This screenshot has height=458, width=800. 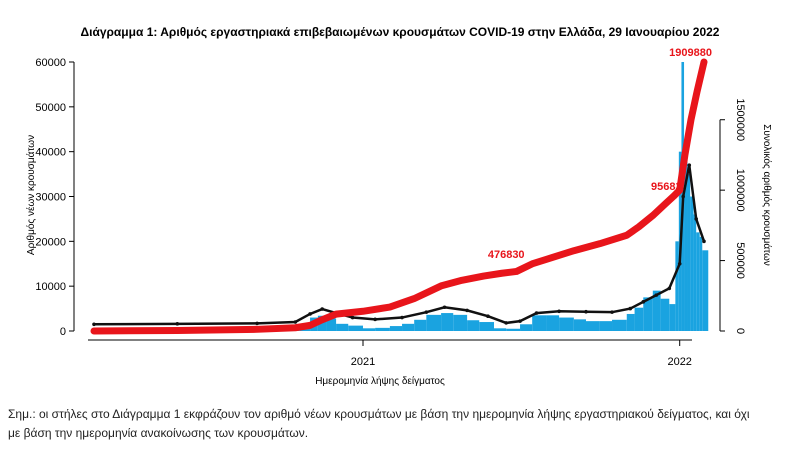 What do you see at coordinates (50, 63) in the screenshot?
I see `y-tick-label: 60000` at bounding box center [50, 63].